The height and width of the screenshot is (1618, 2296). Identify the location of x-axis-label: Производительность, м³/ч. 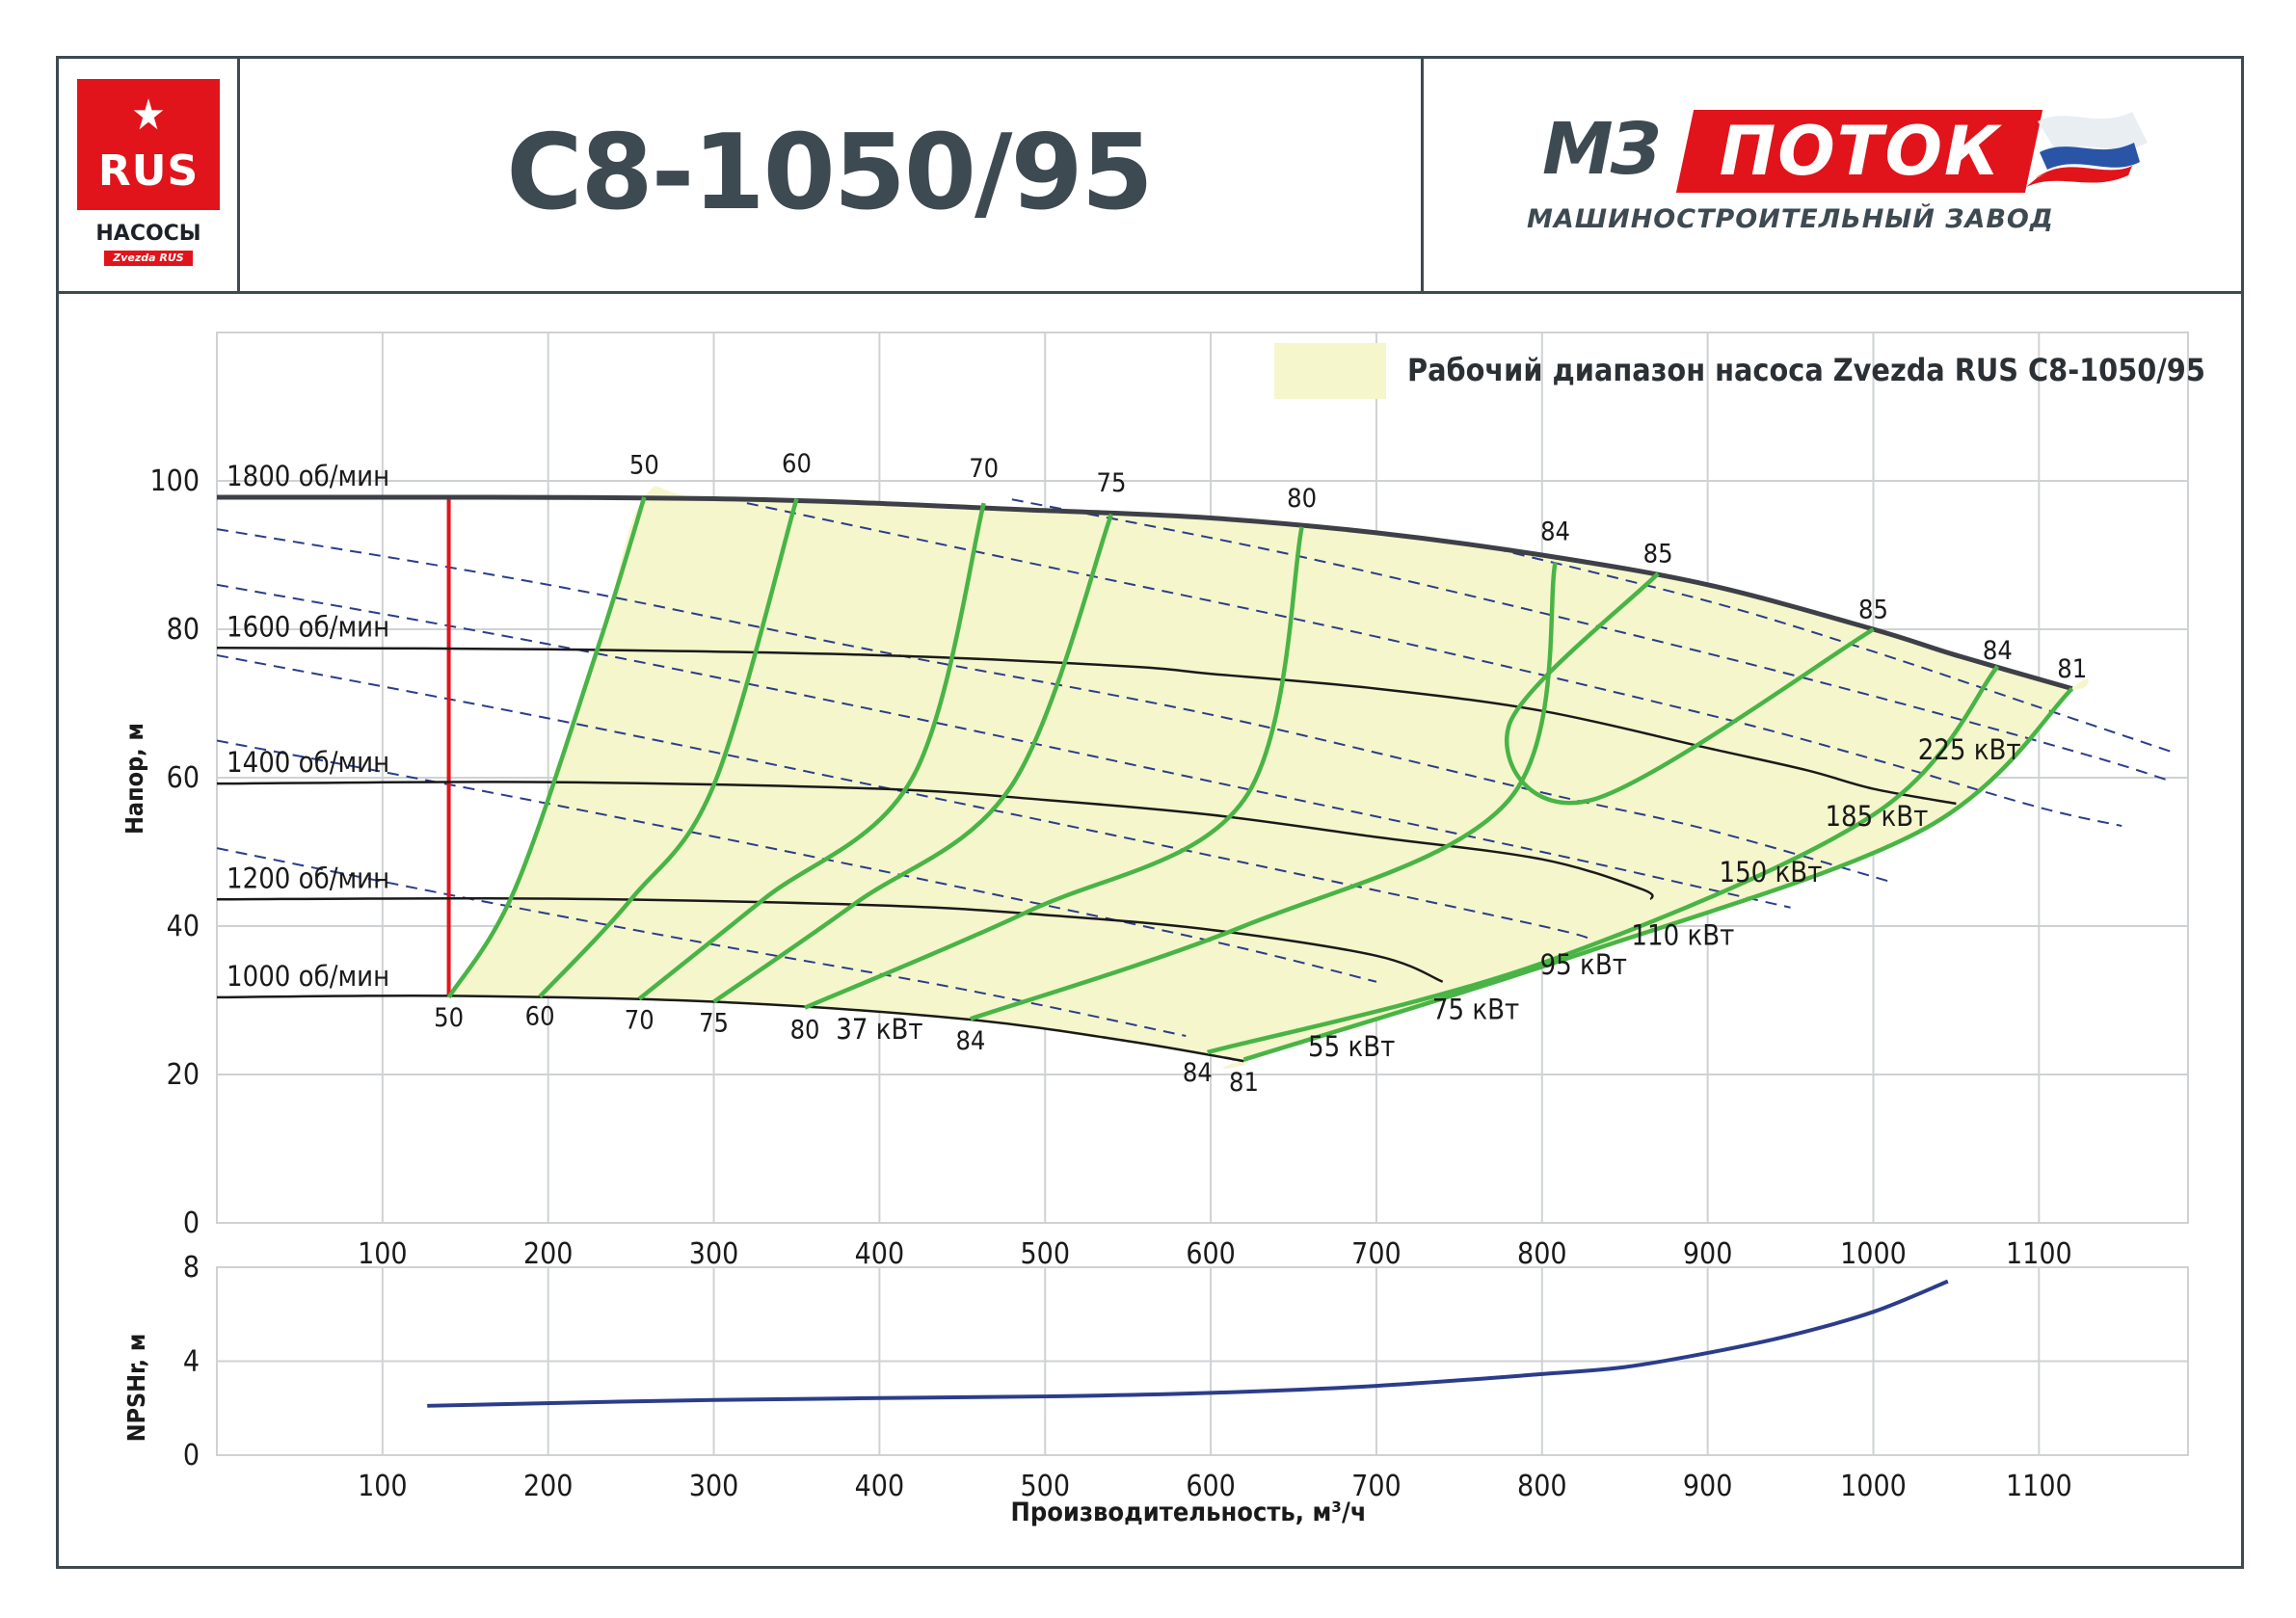
(1189, 1512).